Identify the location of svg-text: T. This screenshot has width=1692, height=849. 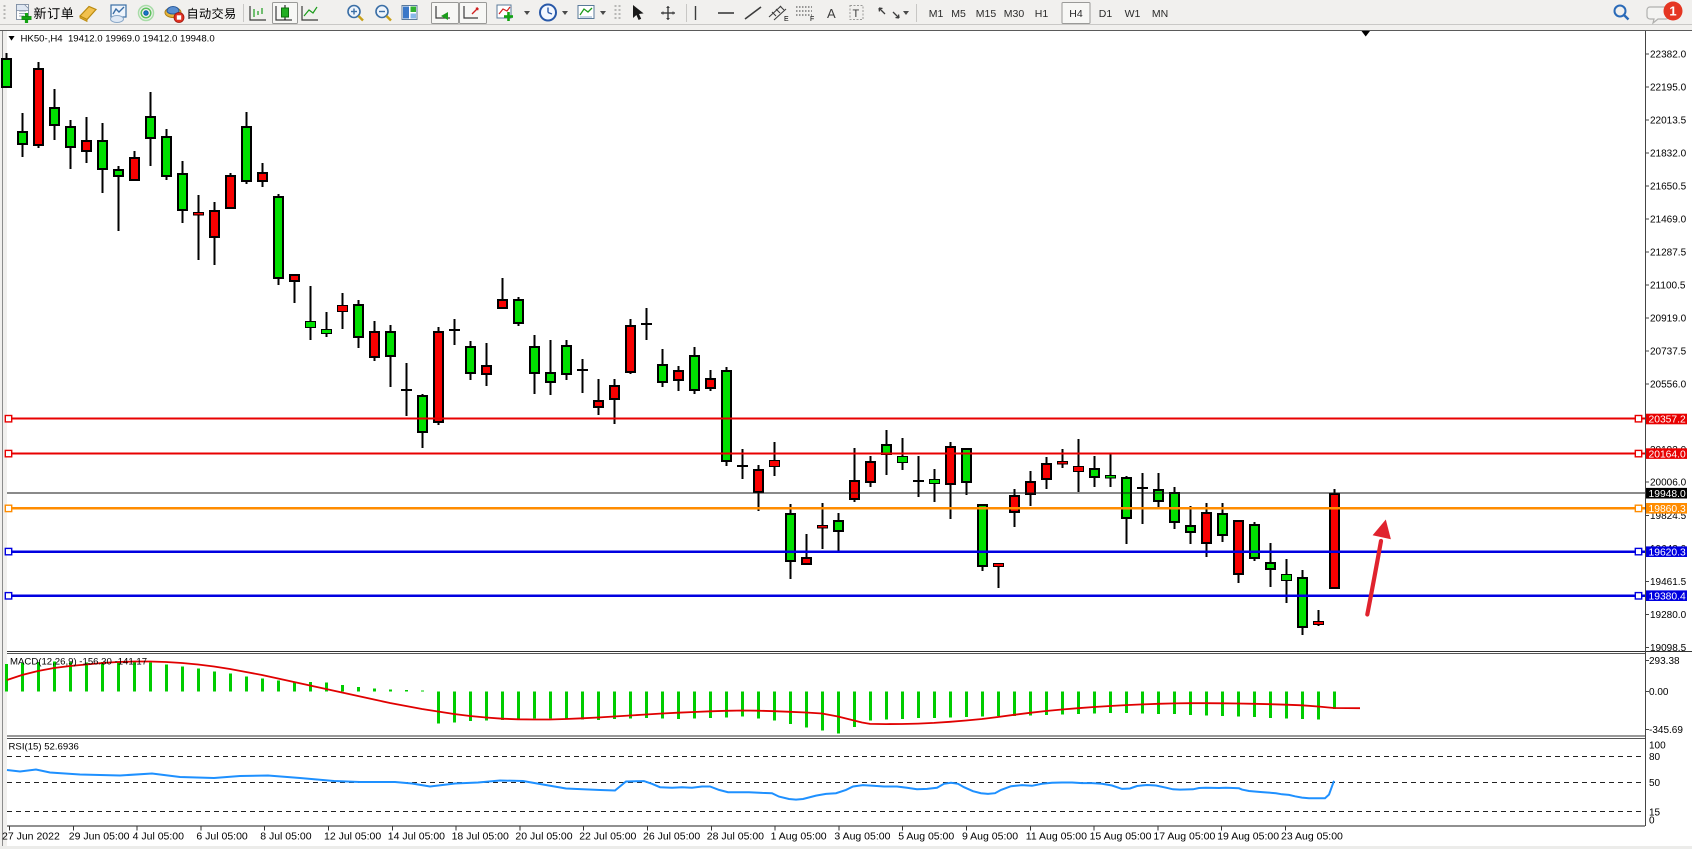
(856, 14).